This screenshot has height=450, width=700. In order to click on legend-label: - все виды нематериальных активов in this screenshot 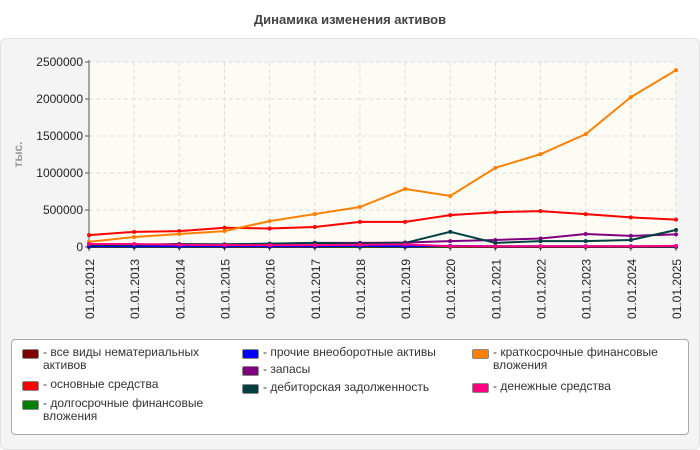, I will do `click(121, 358)`.